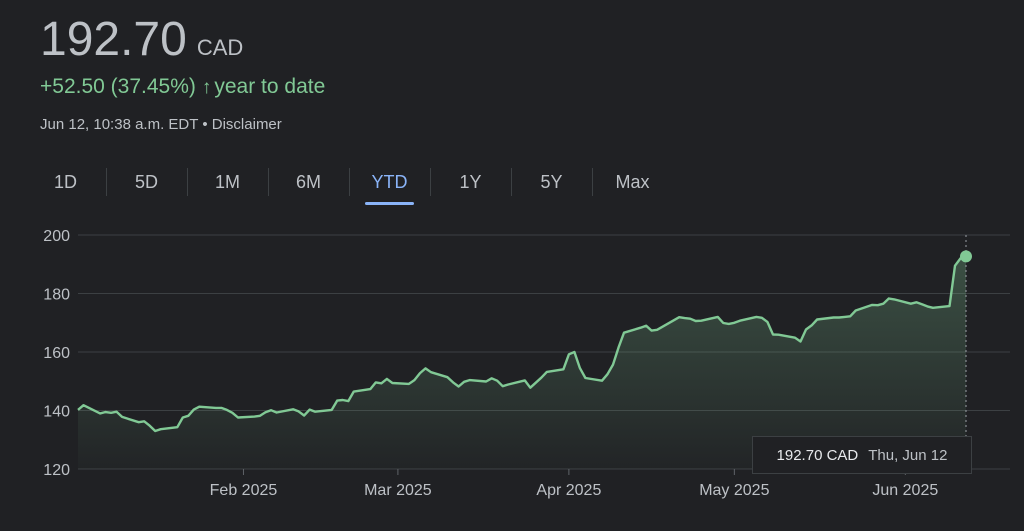 Image resolution: width=1024 pixels, height=531 pixels. Describe the element at coordinates (308, 182) in the screenshot. I see `tab-6m: 6M` at that location.